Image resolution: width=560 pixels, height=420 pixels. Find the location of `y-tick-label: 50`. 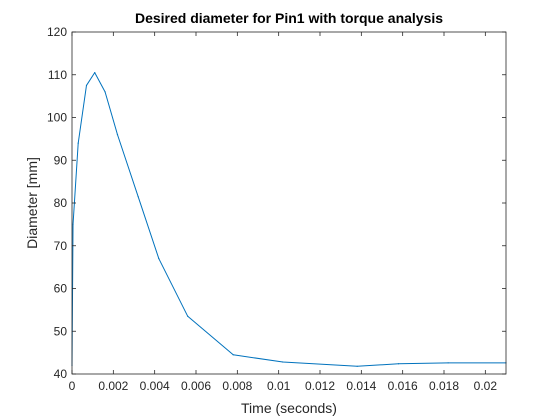

y-tick-label: 50 is located at coordinates (61, 331).